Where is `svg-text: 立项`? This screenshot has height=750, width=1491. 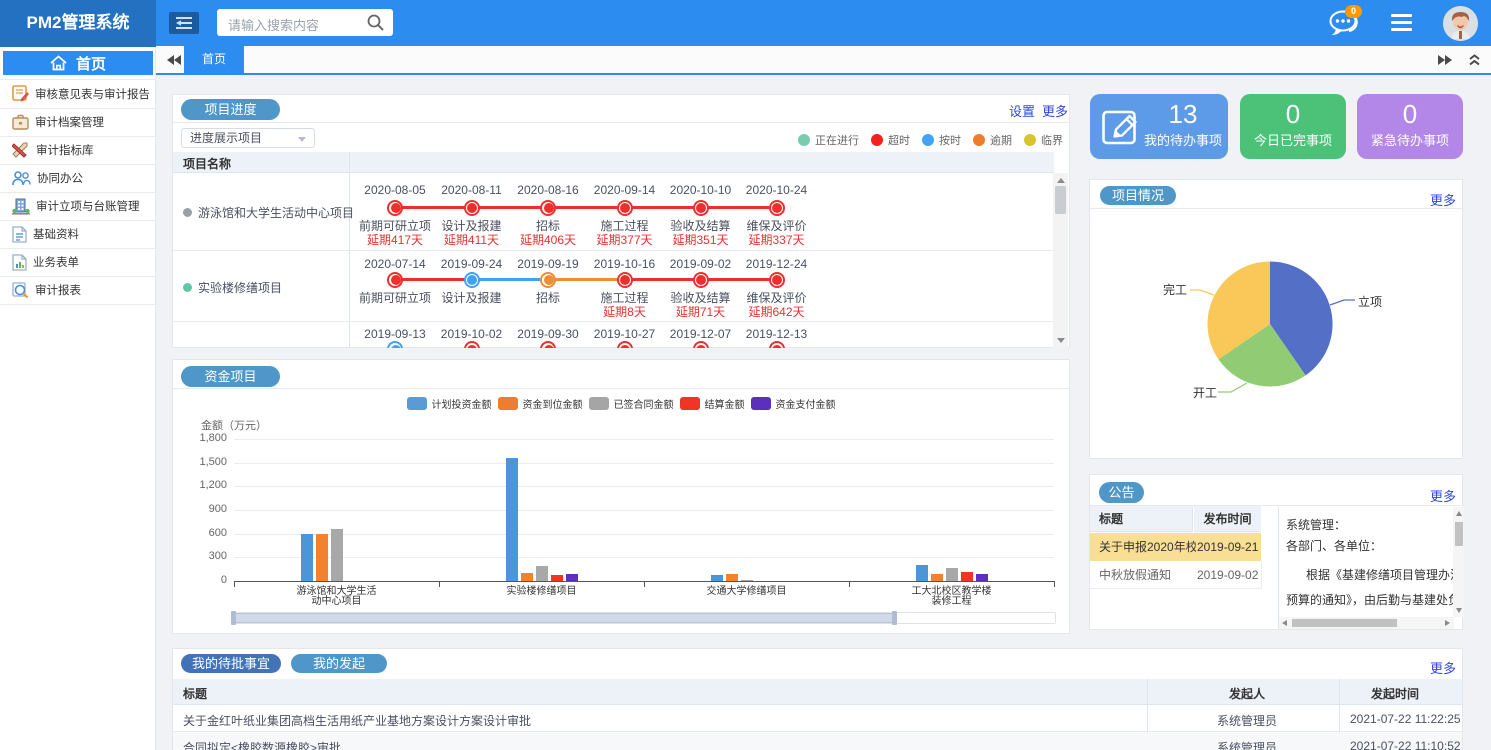
svg-text: 立项 is located at coordinates (1370, 301).